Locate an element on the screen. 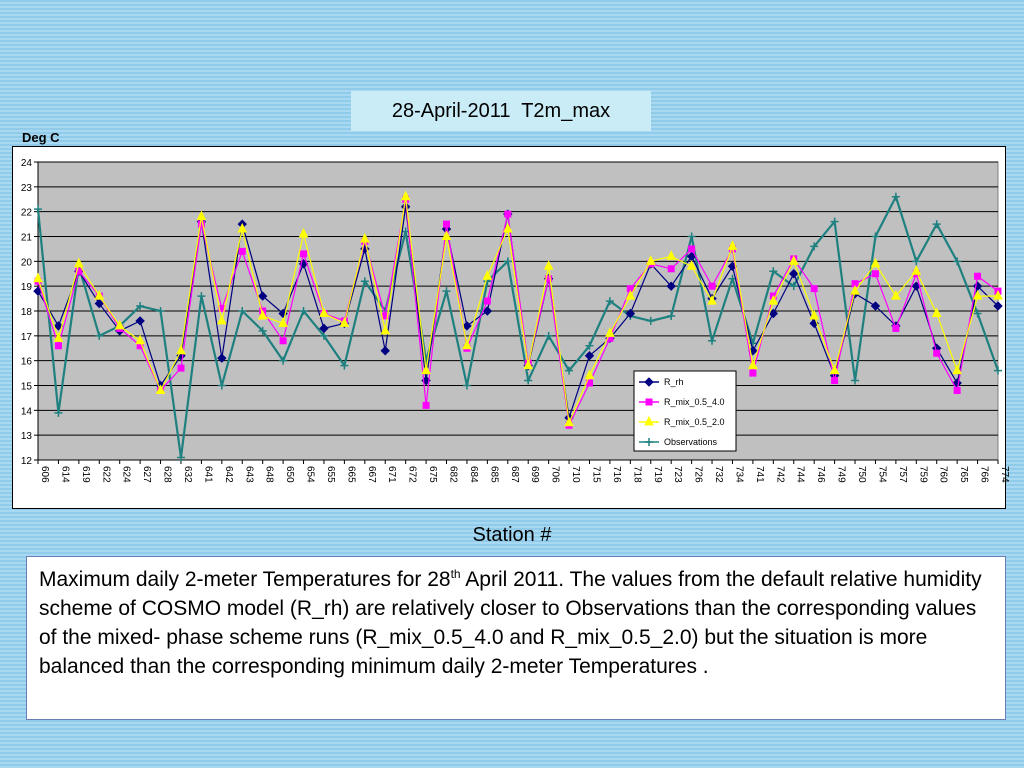 The image size is (1024, 768). legend-label-r-rh: R_rh is located at coordinates (674, 382).